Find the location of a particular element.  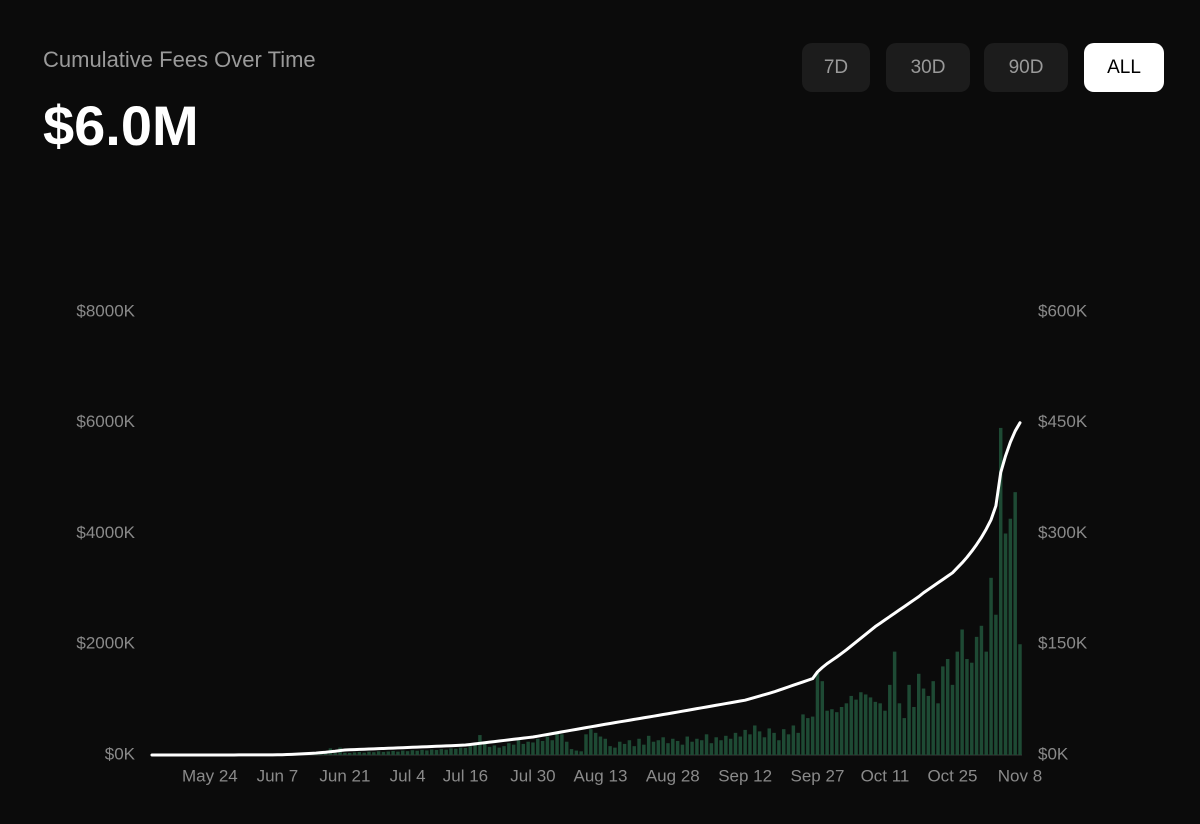

range-button-label: ALL is located at coordinates (1124, 67).